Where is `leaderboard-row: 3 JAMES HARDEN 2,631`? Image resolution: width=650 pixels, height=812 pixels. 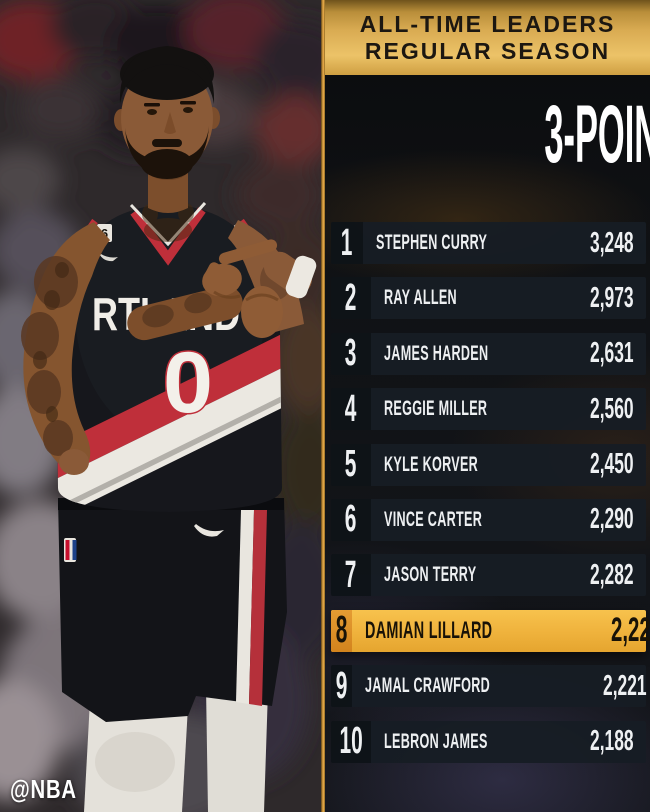
leaderboard-row: 3 JAMES HARDEN 2,631 is located at coordinates (488, 353).